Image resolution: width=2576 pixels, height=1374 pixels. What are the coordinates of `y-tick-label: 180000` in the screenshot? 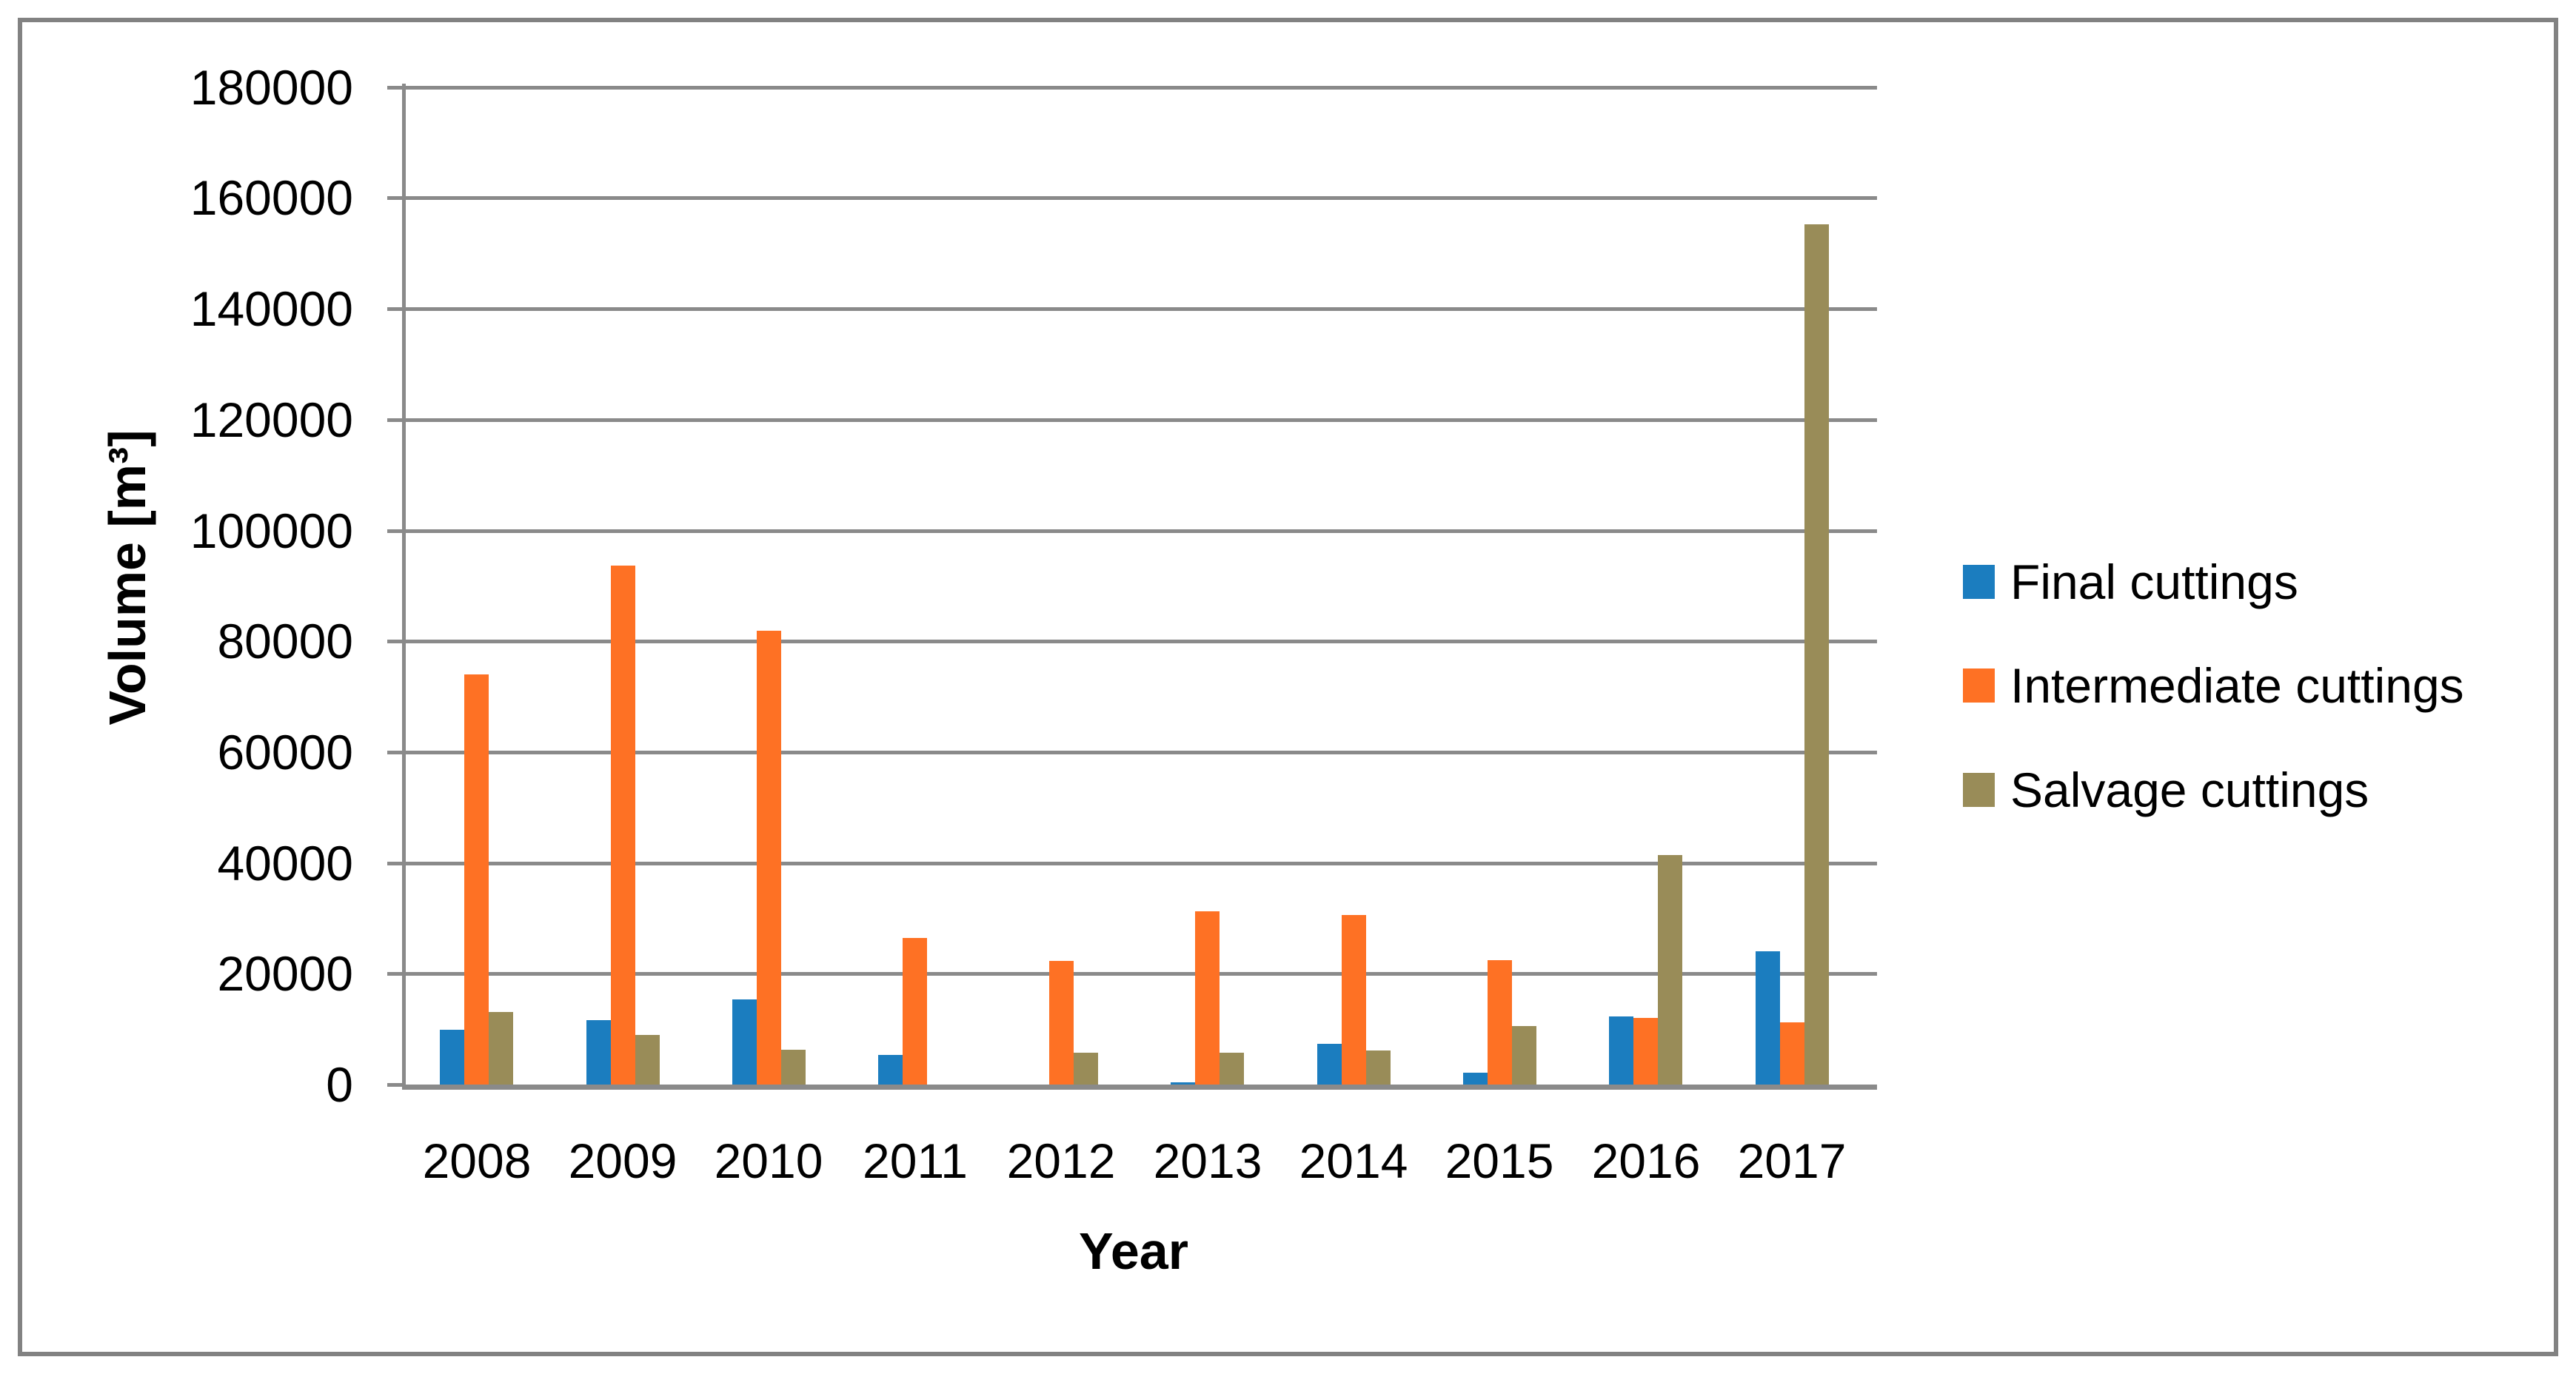 It's located at (271, 87).